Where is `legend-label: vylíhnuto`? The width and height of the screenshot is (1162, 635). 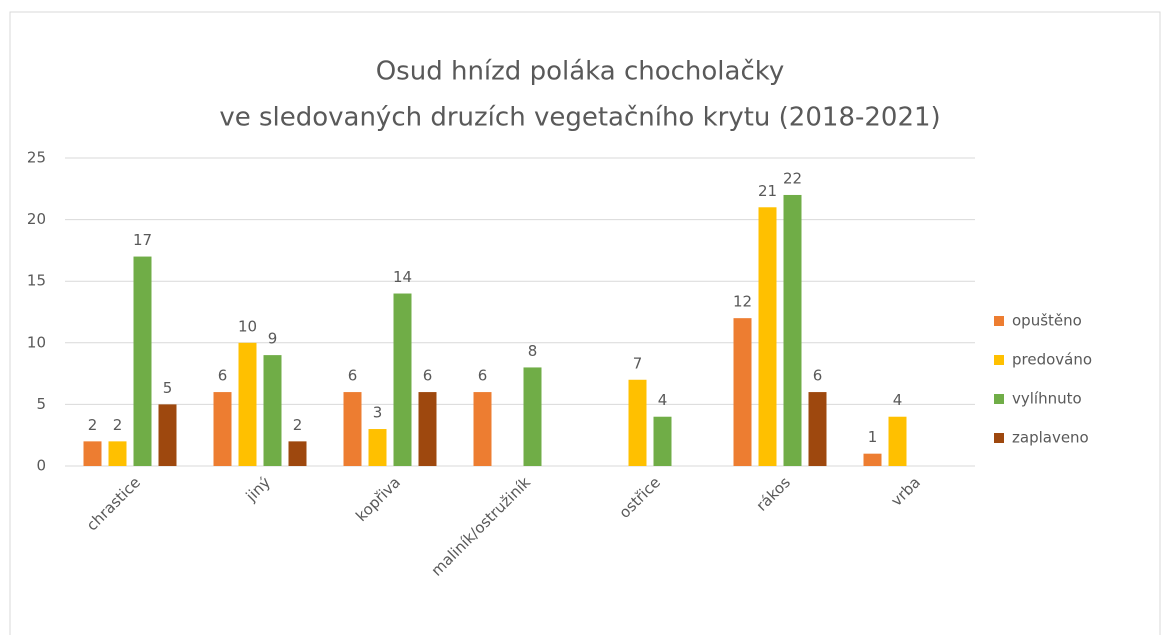
legend-label: vylíhnuto is located at coordinates (1047, 399).